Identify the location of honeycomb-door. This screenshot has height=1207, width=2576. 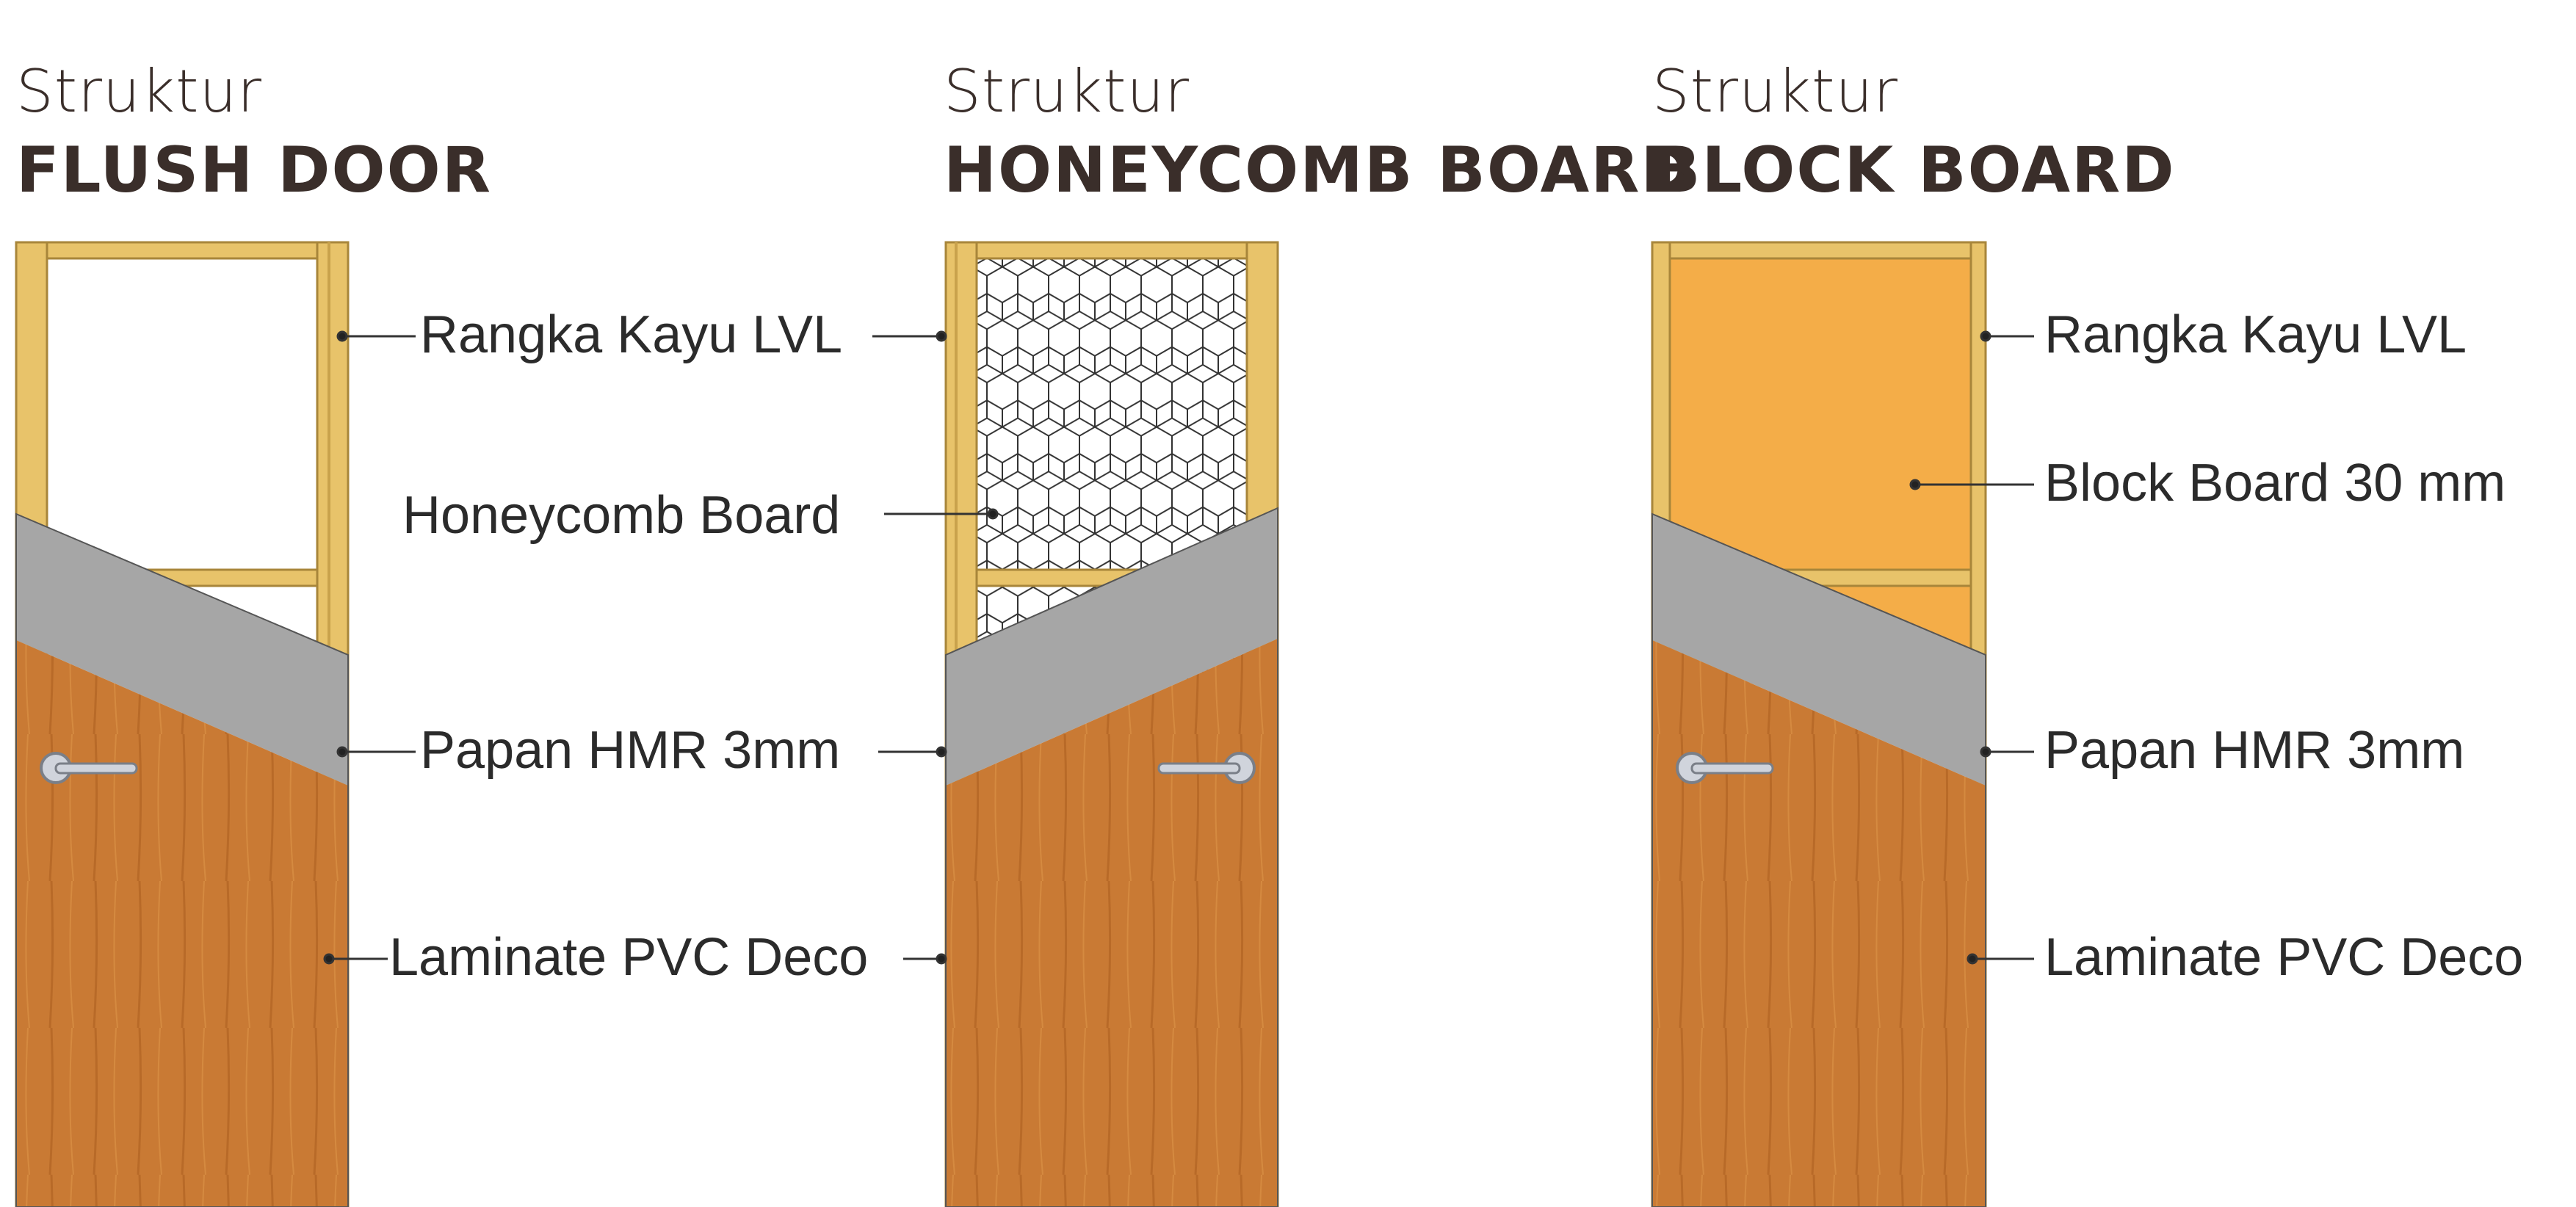
(1111, 724).